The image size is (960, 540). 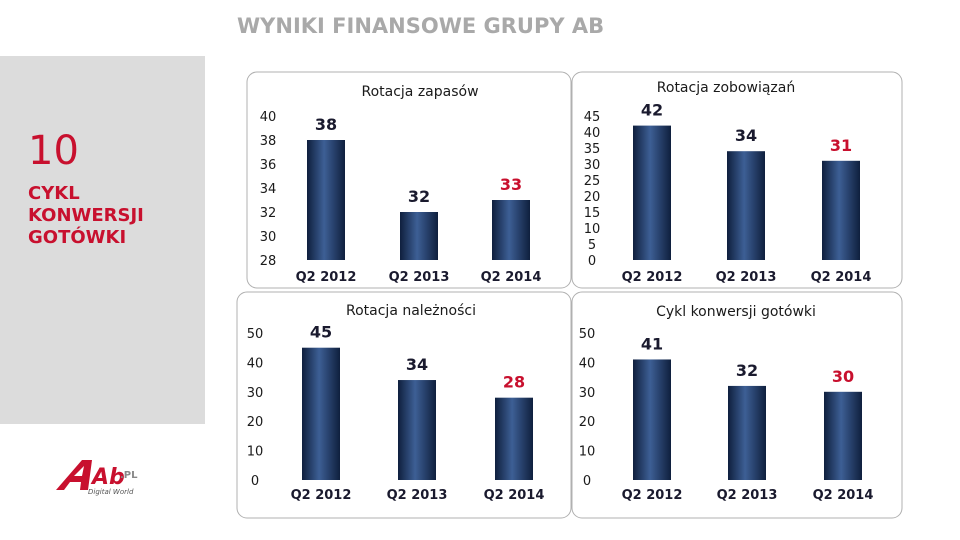 I want to click on logo-text: Ab, so click(x=107, y=477).